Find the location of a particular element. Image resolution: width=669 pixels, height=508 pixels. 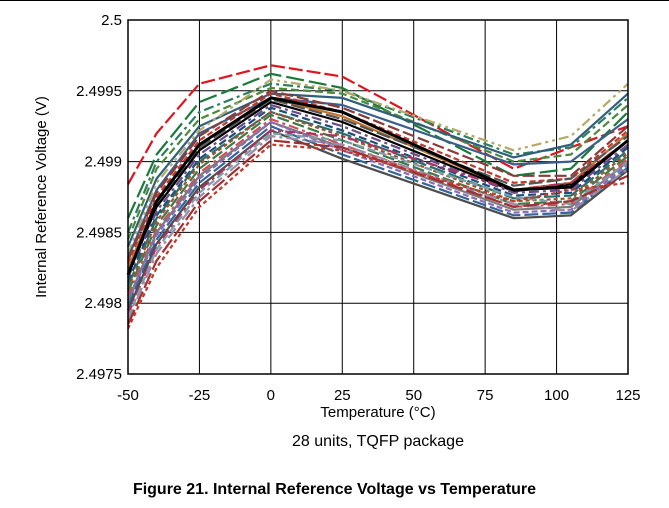

top-rule is located at coordinates (334, 0).